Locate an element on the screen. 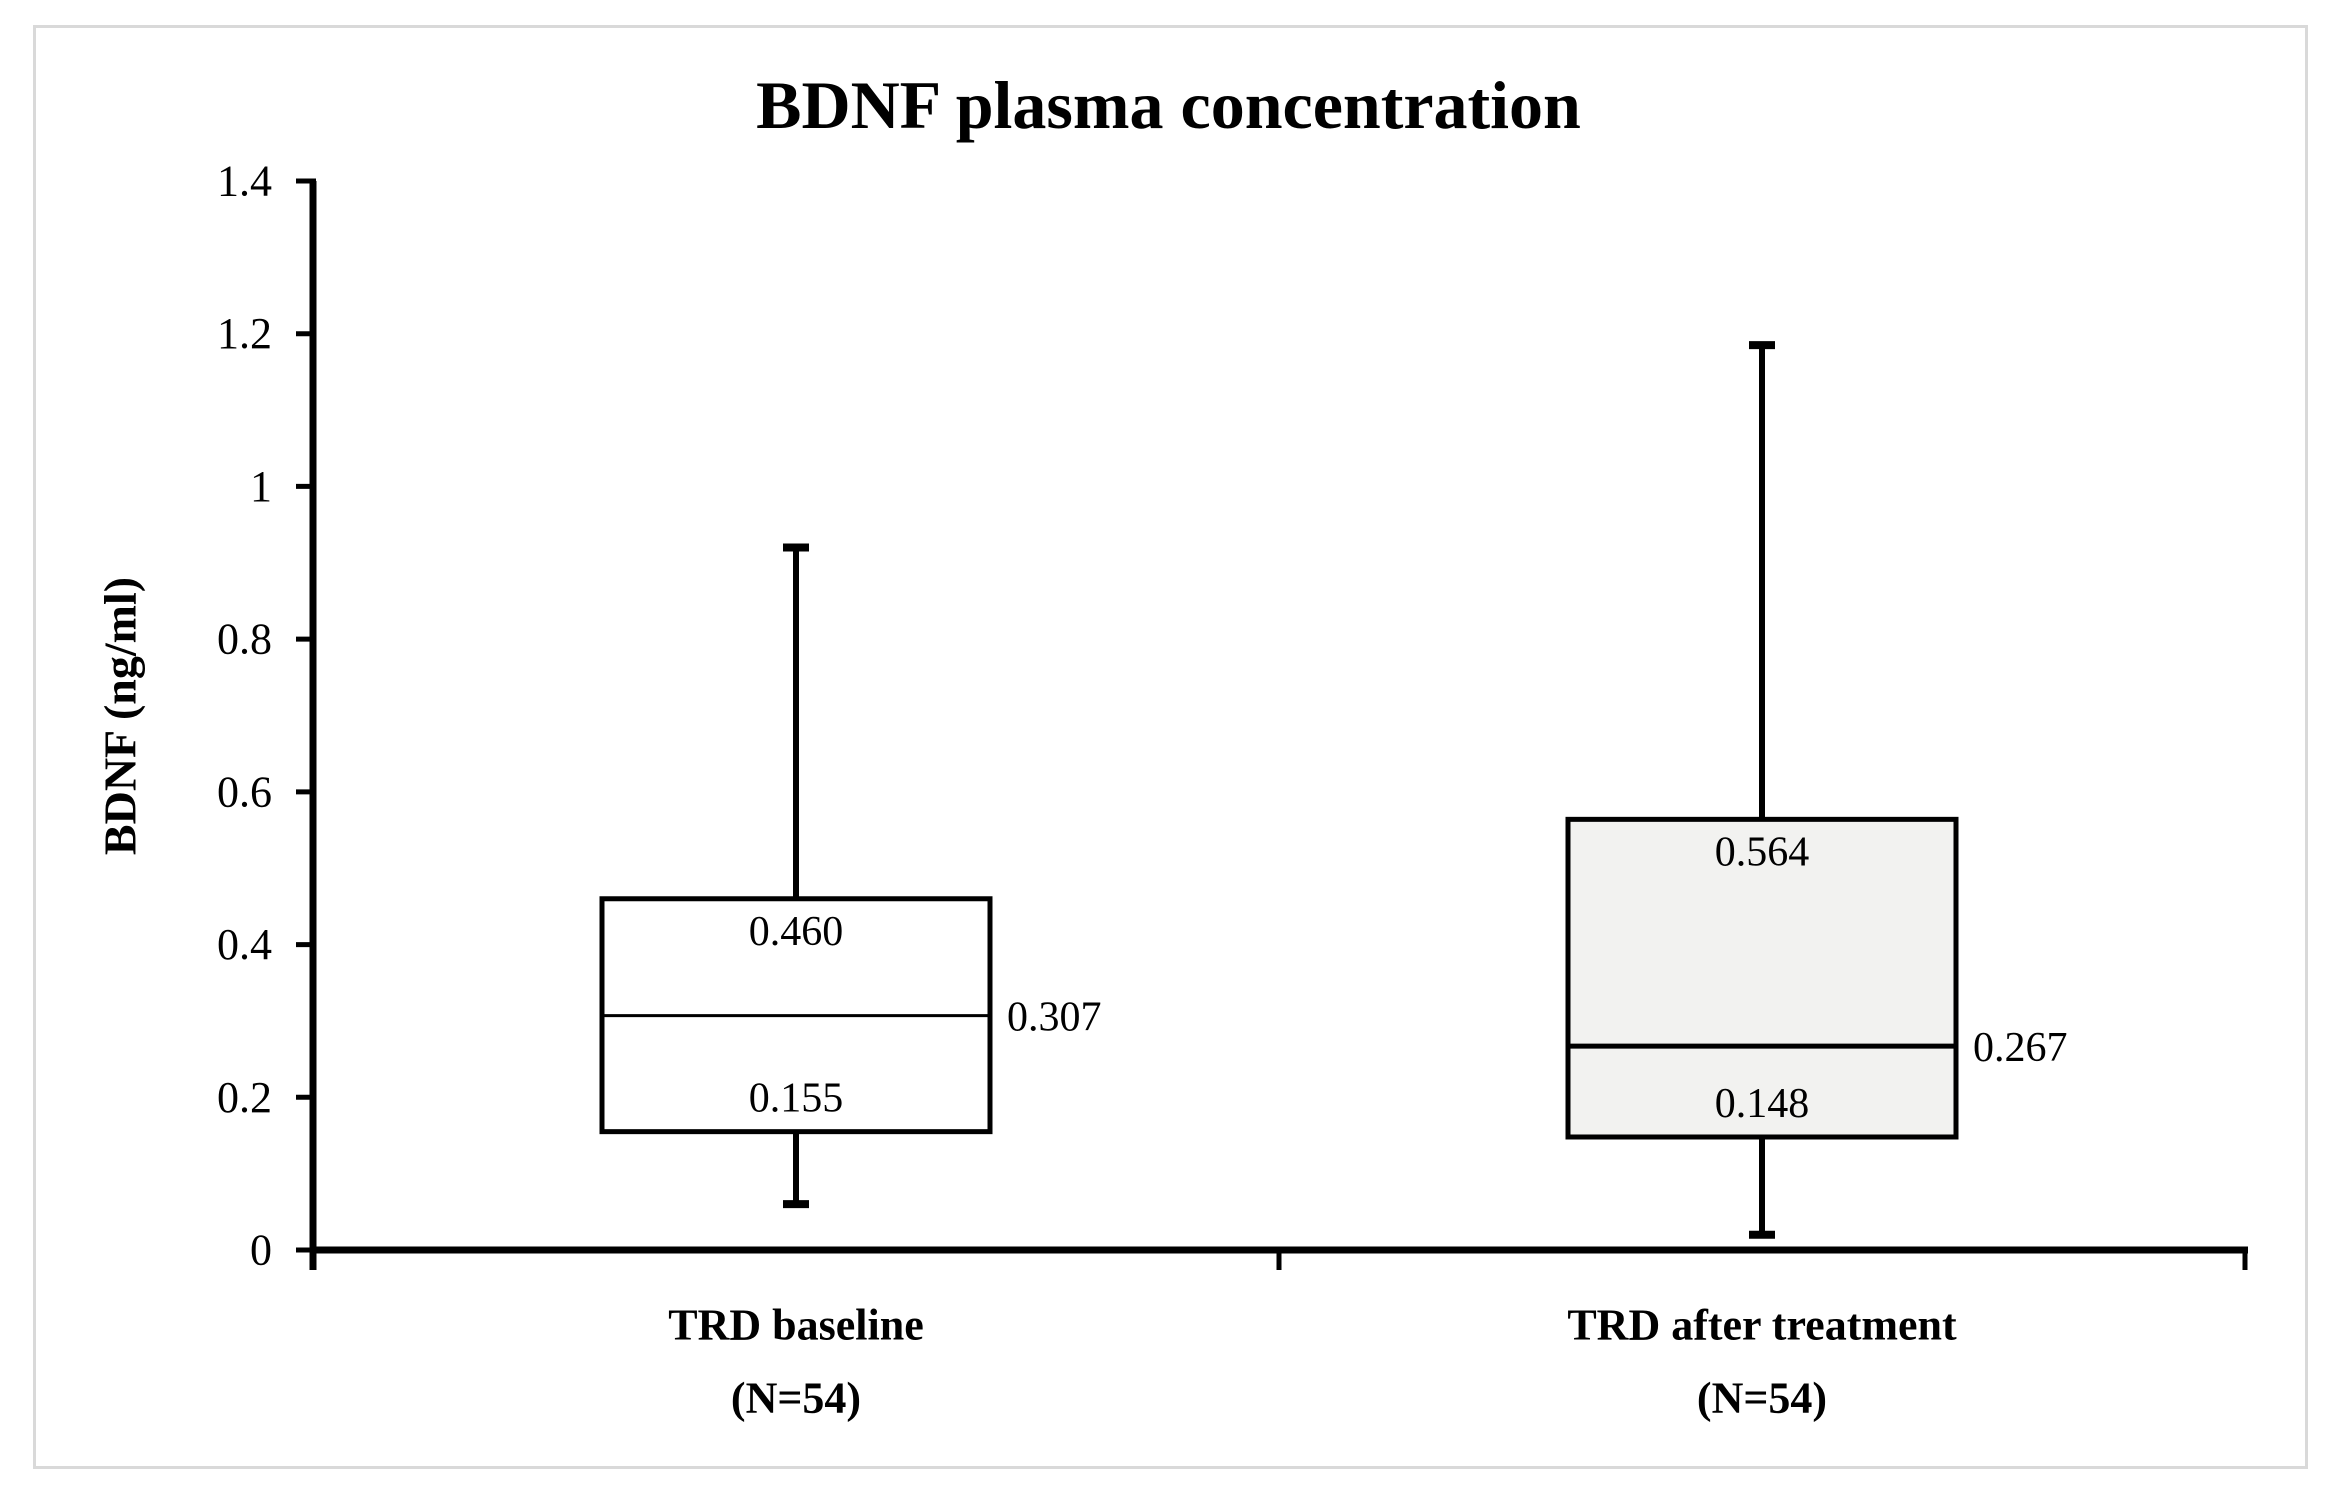 The height and width of the screenshot is (1498, 2337). category-label: TRD baseline is located at coordinates (795, 1325).